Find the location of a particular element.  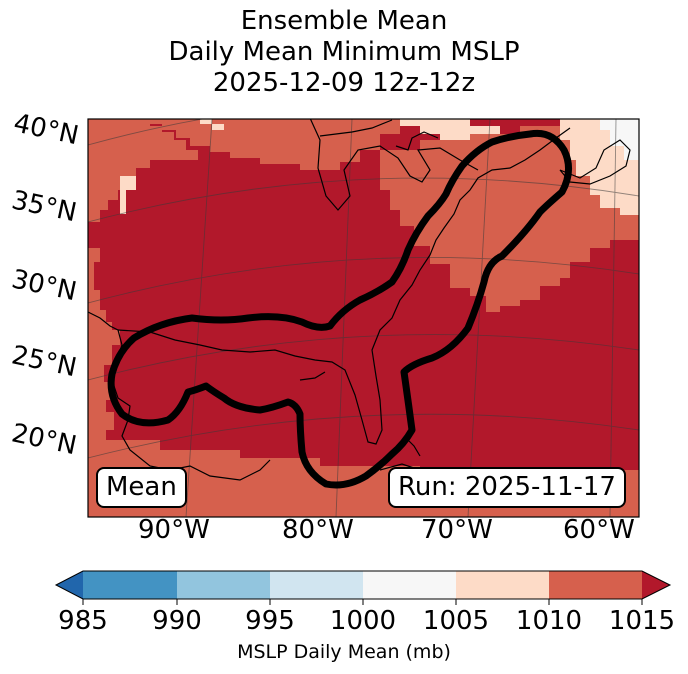

lon-label-90: 90°W is located at coordinates (174, 530).